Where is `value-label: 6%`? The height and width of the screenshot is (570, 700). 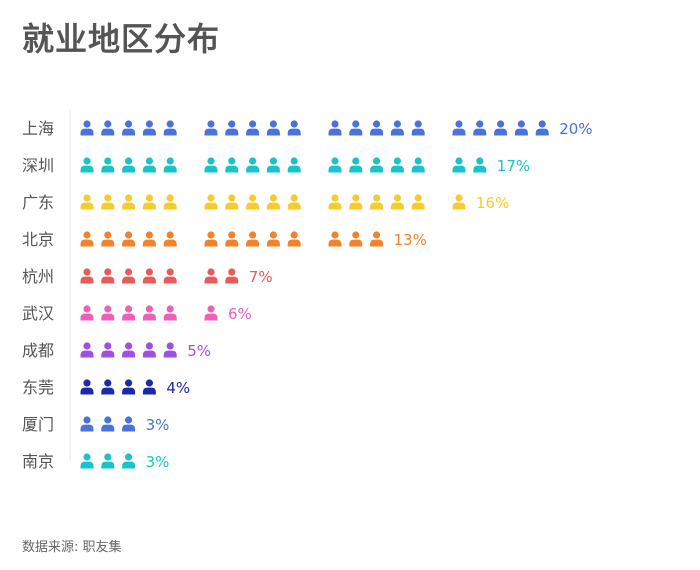 value-label: 6% is located at coordinates (240, 314).